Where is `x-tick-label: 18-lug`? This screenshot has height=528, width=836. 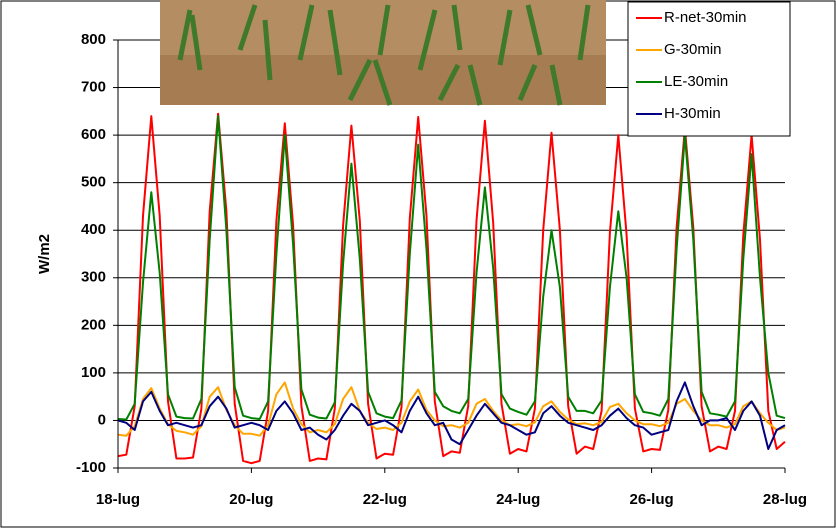 x-tick-label: 18-lug is located at coordinates (118, 499).